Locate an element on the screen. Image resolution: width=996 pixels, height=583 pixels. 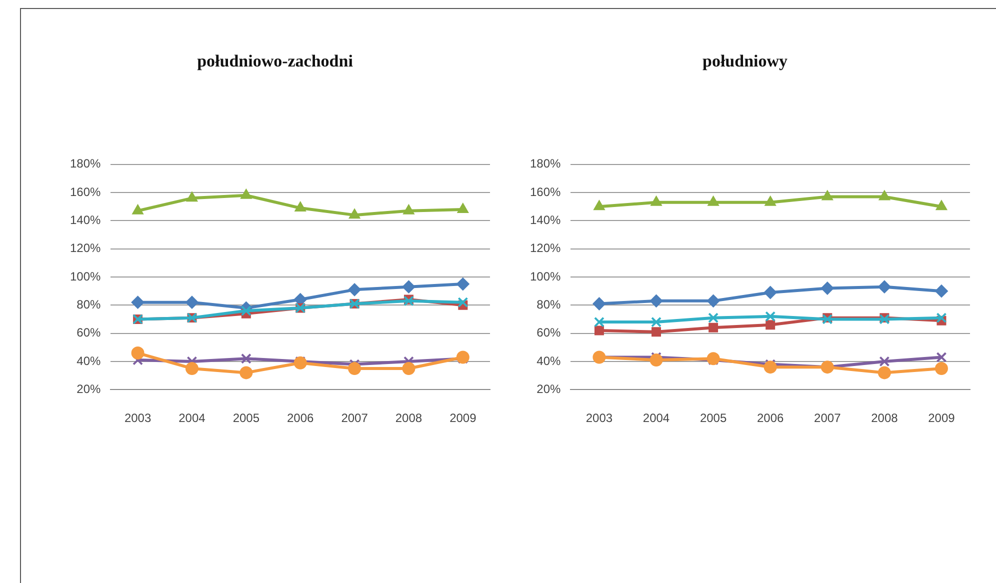
chart-title: południowy is located at coordinates (745, 61).